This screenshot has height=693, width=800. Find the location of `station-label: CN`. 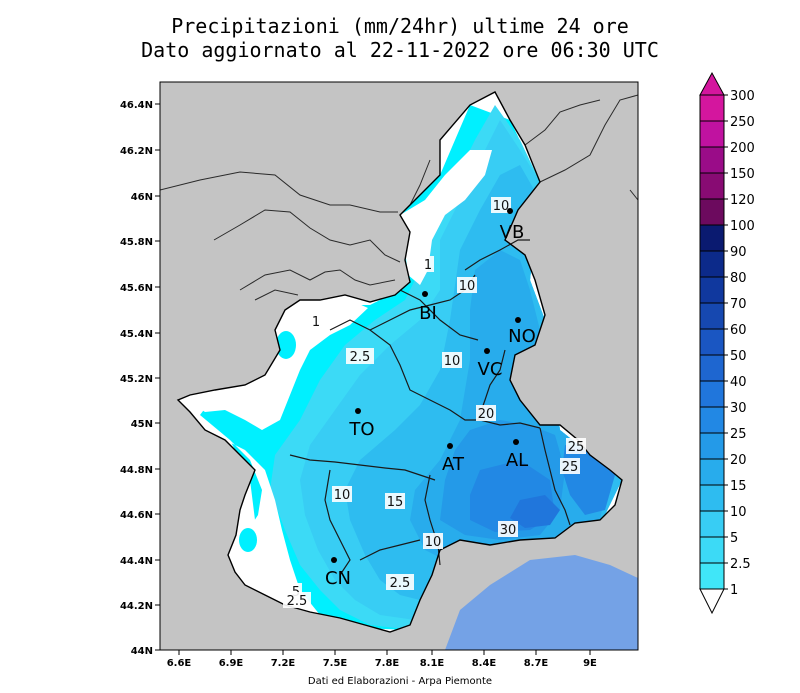

station-label: CN is located at coordinates (338, 578).